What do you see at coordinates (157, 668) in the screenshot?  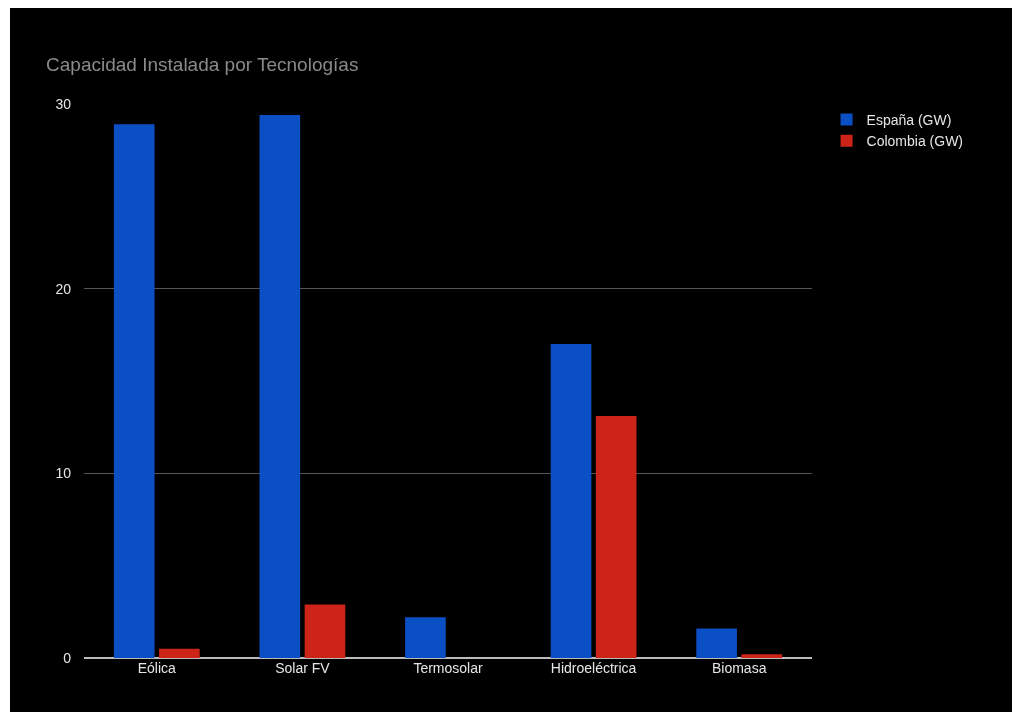 I see `x-tick-label: Eólica` at bounding box center [157, 668].